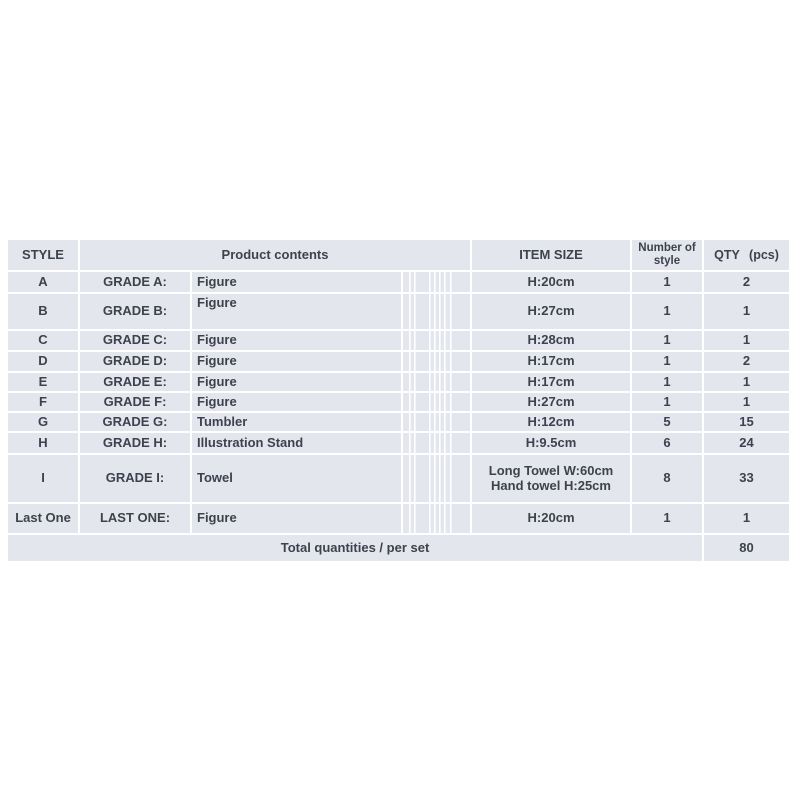  Describe the element at coordinates (551, 422) in the screenshot. I see `item-size-cell: H:12cm` at that location.